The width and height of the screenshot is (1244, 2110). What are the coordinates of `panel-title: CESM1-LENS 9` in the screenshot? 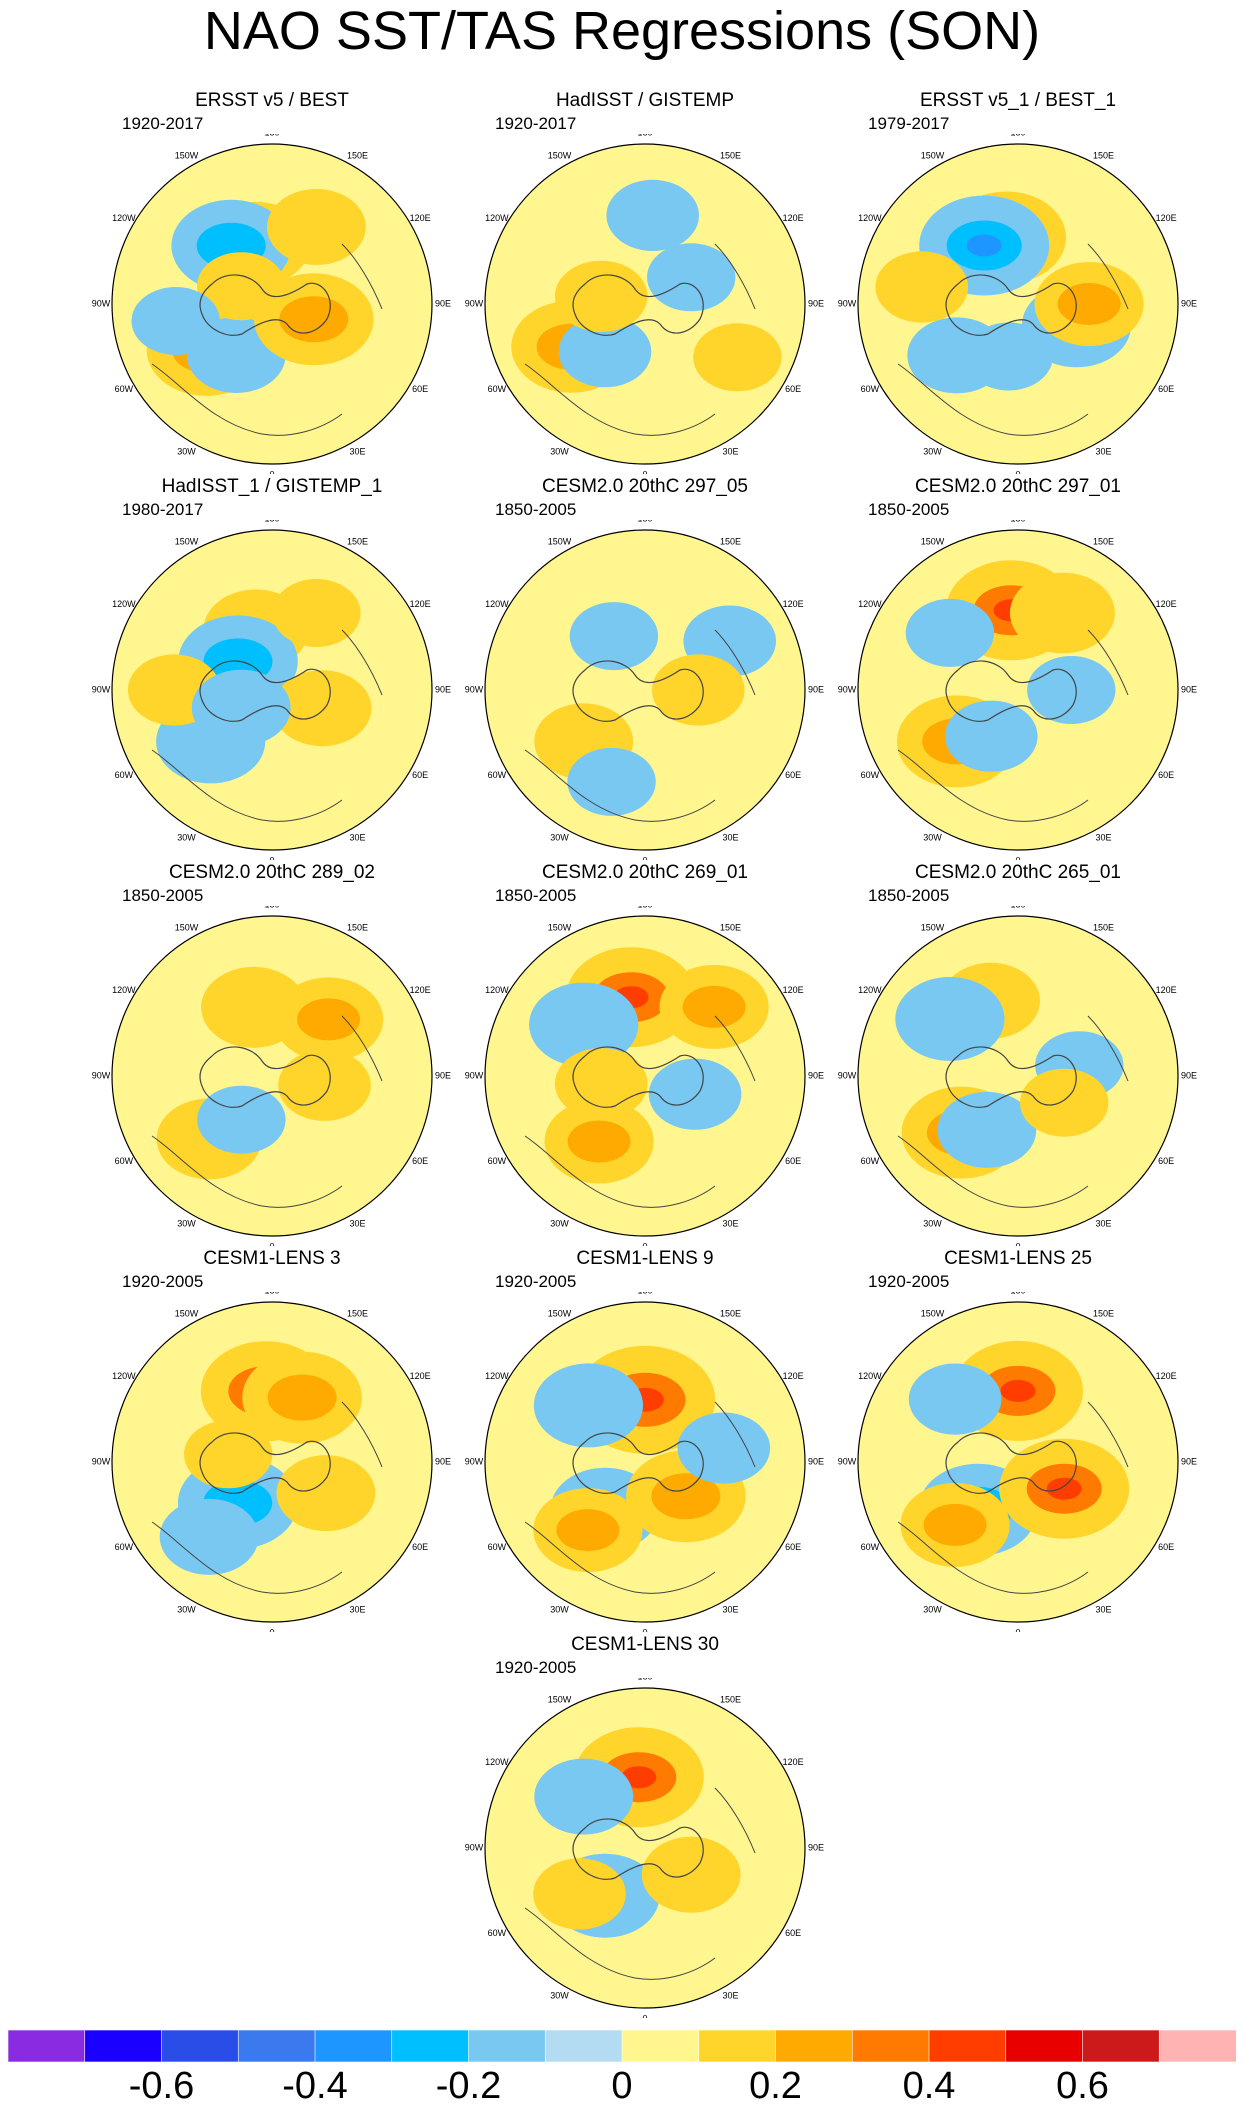 It's located at (645, 1258).